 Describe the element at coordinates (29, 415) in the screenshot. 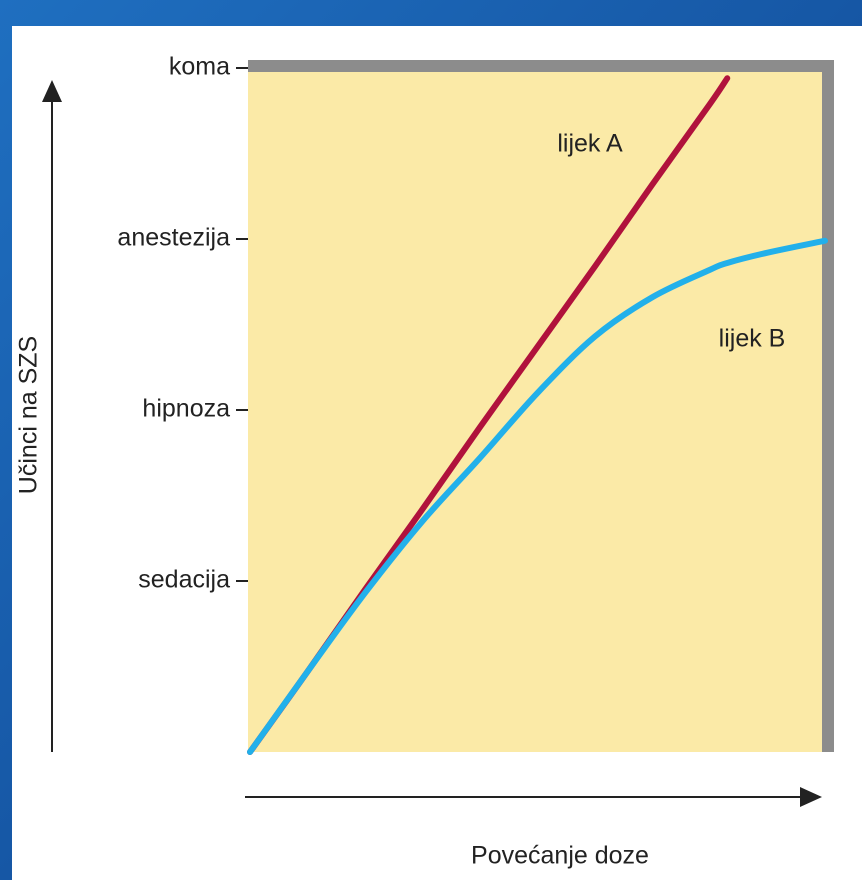

I see `y-axis-label: Učinci na SZS` at that location.